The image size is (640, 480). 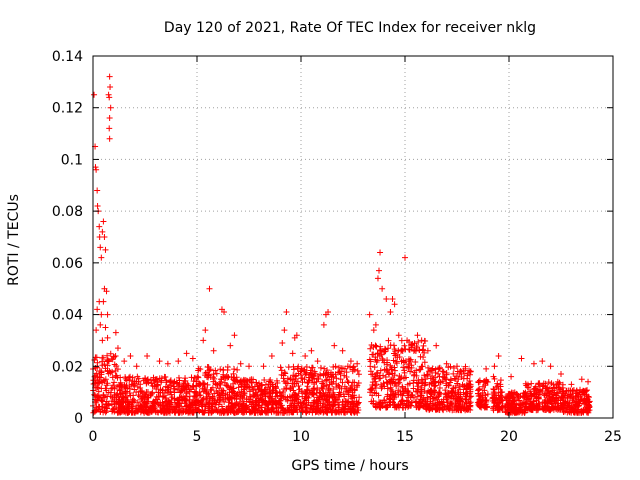 What do you see at coordinates (14, 240) in the screenshot?
I see `y-axis-label: ROTI / TECUs` at bounding box center [14, 240].